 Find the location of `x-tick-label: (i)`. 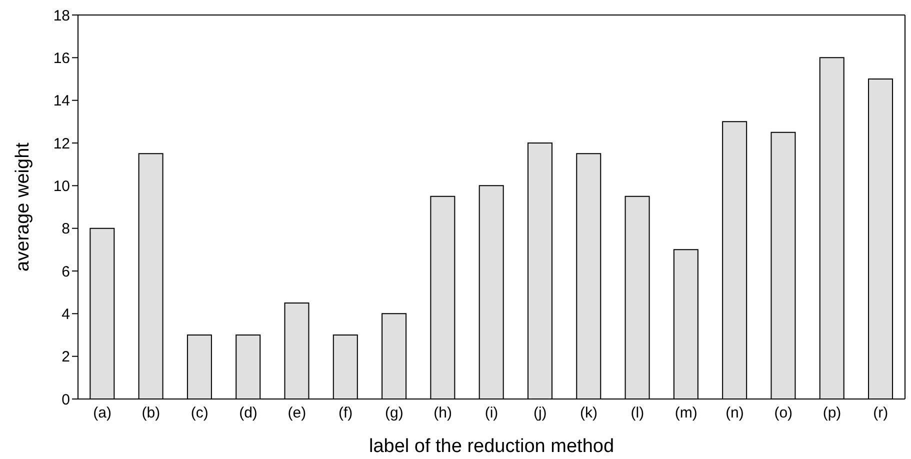

x-tick-label: (i) is located at coordinates (491, 413).